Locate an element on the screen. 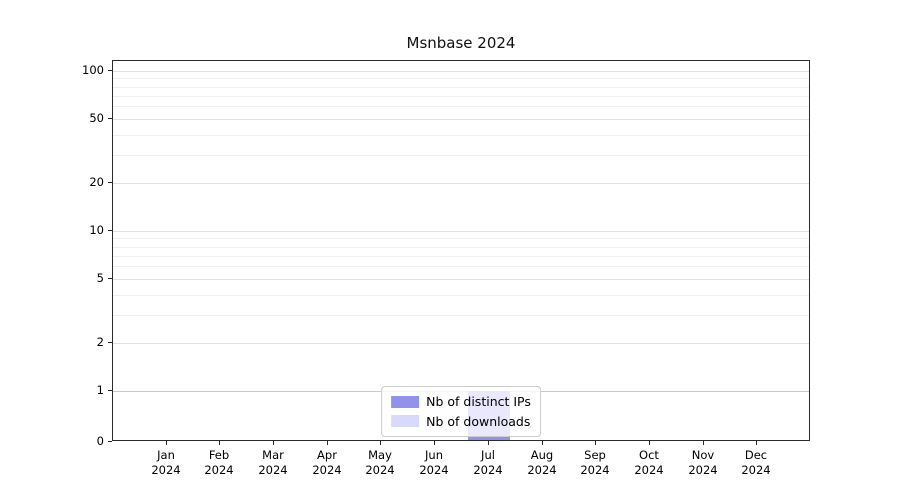  x-tick-label: Dec 2024 is located at coordinates (756, 463).